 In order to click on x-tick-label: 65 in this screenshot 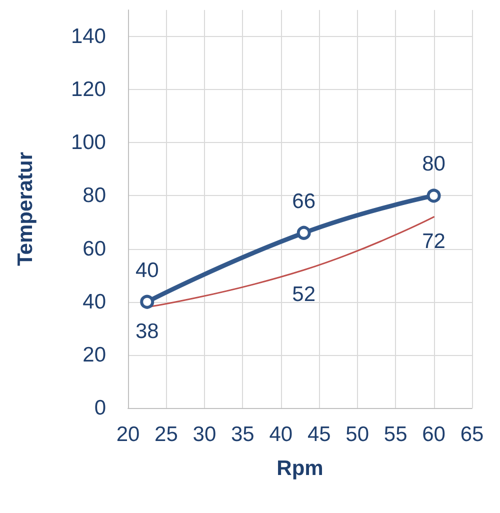, I will do `click(472, 434)`.